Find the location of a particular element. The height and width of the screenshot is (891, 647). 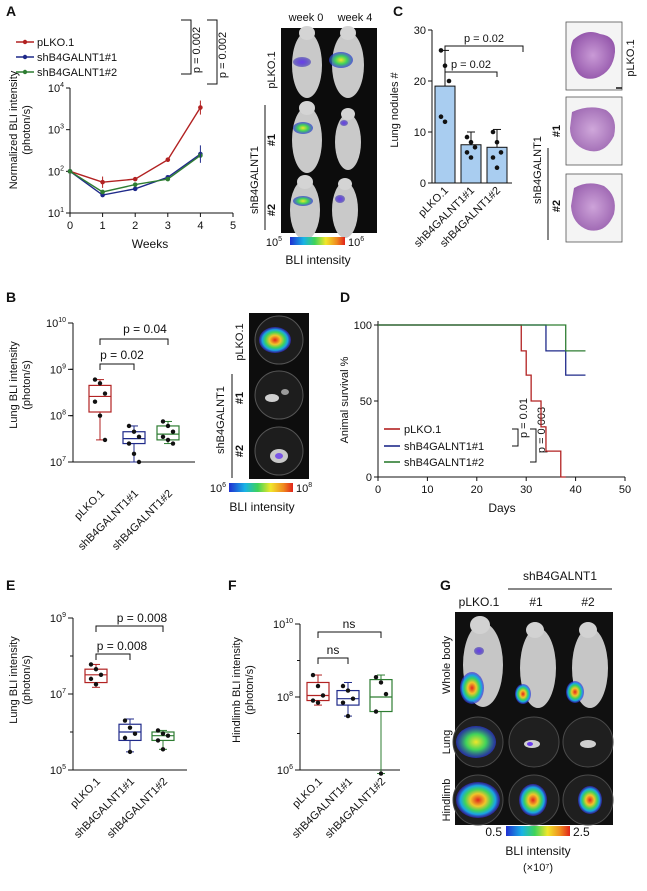

panel-b-row-plko: pLKO.1 is located at coordinates (240, 341).